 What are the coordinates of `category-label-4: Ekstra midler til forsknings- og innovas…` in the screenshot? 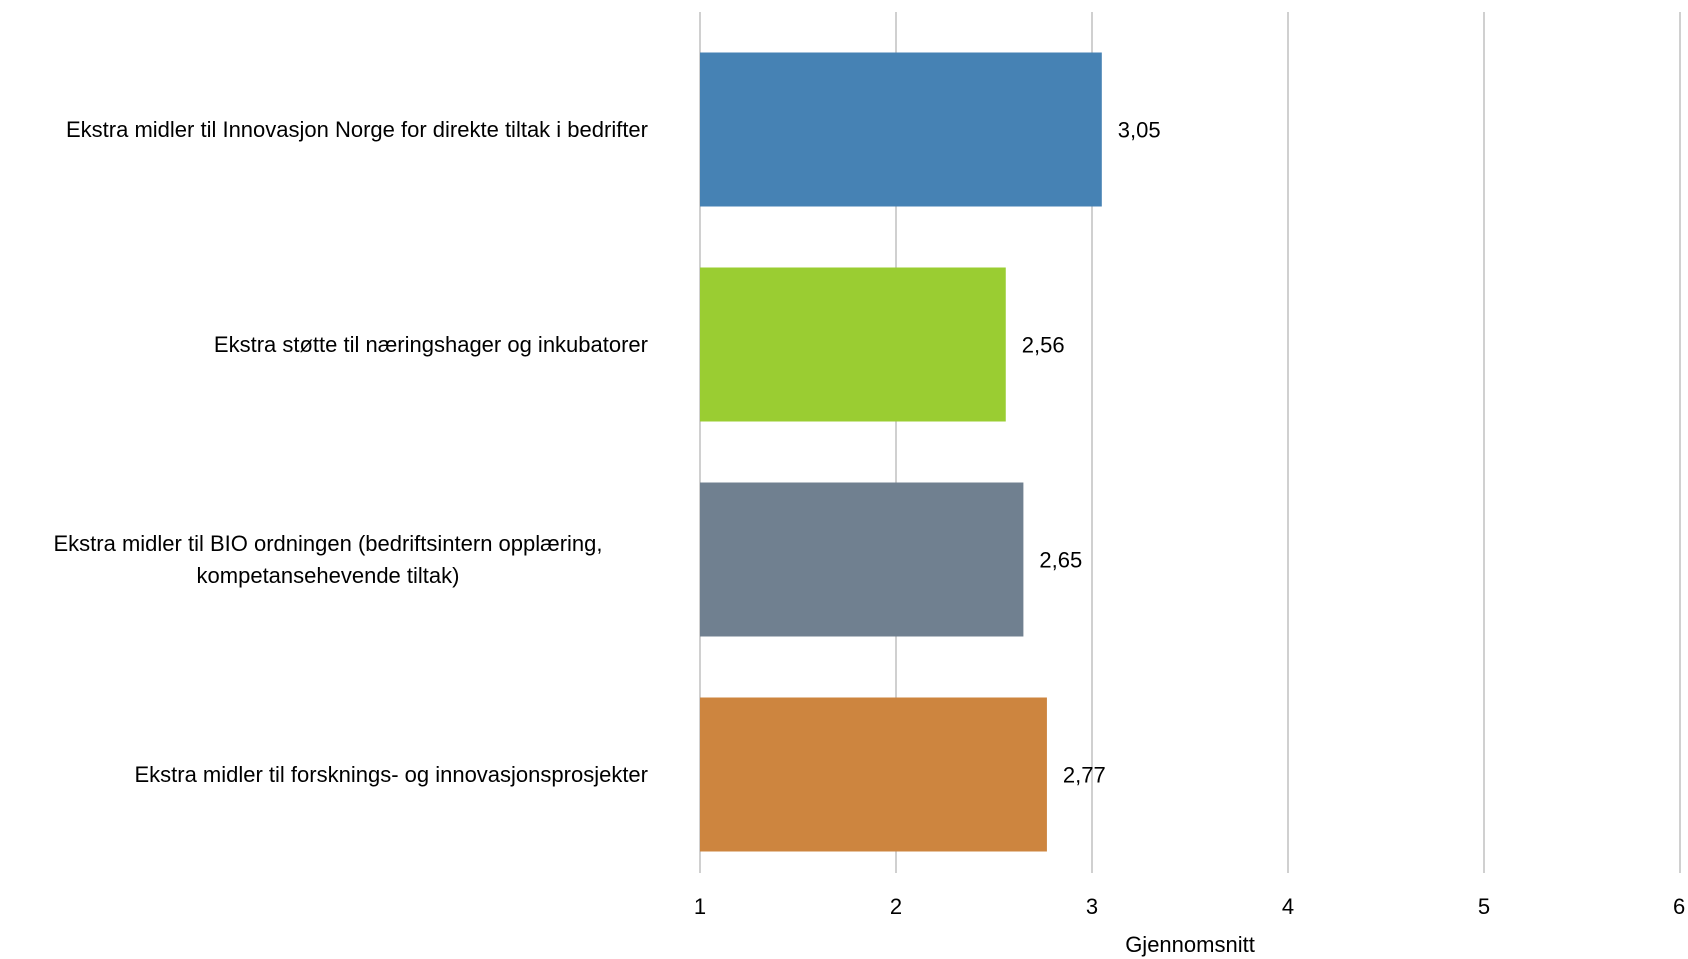 It's located at (328, 775).